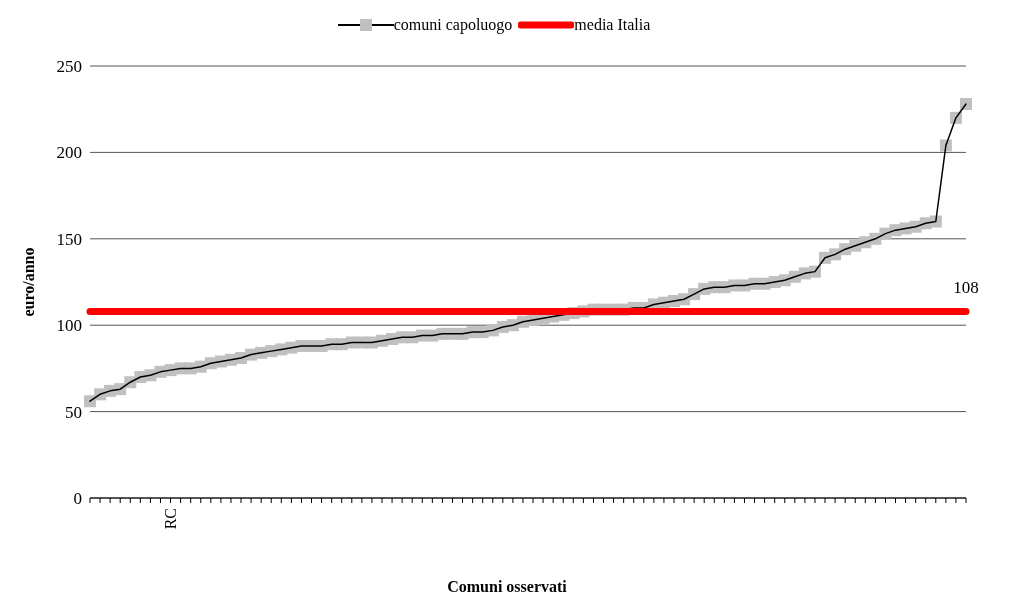  I want to click on y-axis-title: euro/anno, so click(28, 282).